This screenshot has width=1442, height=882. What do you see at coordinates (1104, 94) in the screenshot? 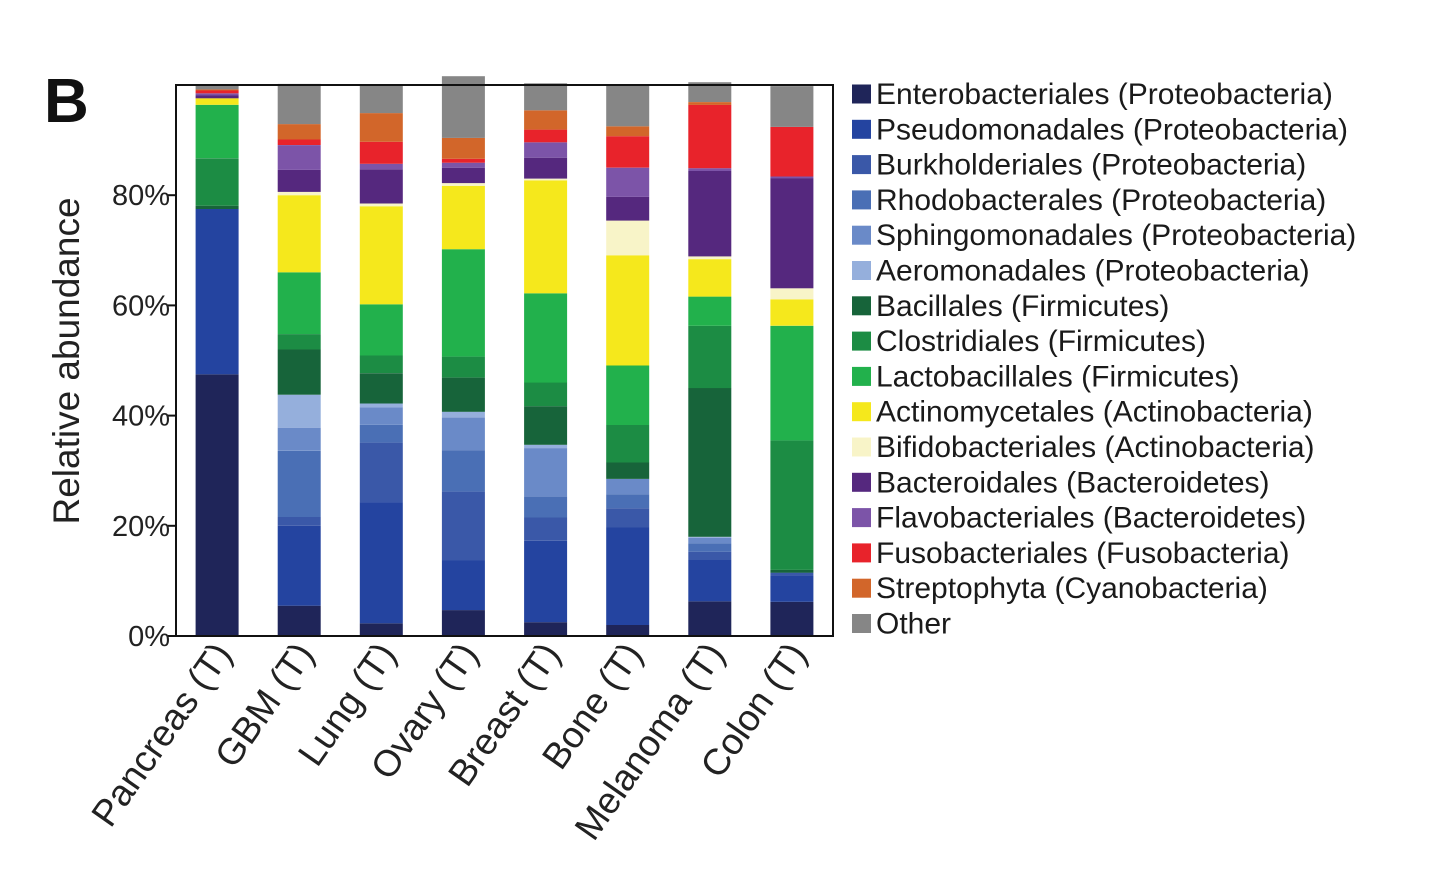
I see `legend-entry: Enterobacteriales (Proteobacteria)` at bounding box center [1104, 94].